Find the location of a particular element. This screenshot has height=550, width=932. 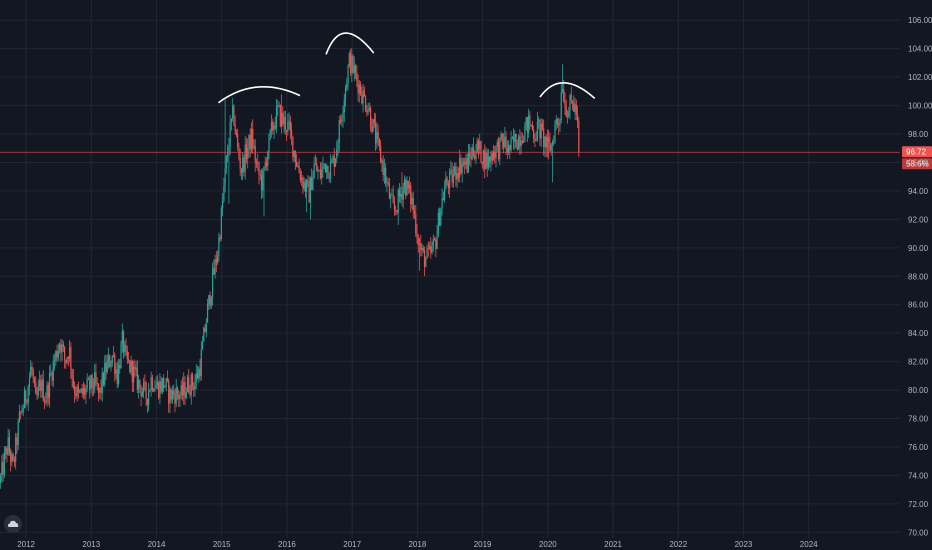

x-tick-label: 2016 is located at coordinates (287, 544).